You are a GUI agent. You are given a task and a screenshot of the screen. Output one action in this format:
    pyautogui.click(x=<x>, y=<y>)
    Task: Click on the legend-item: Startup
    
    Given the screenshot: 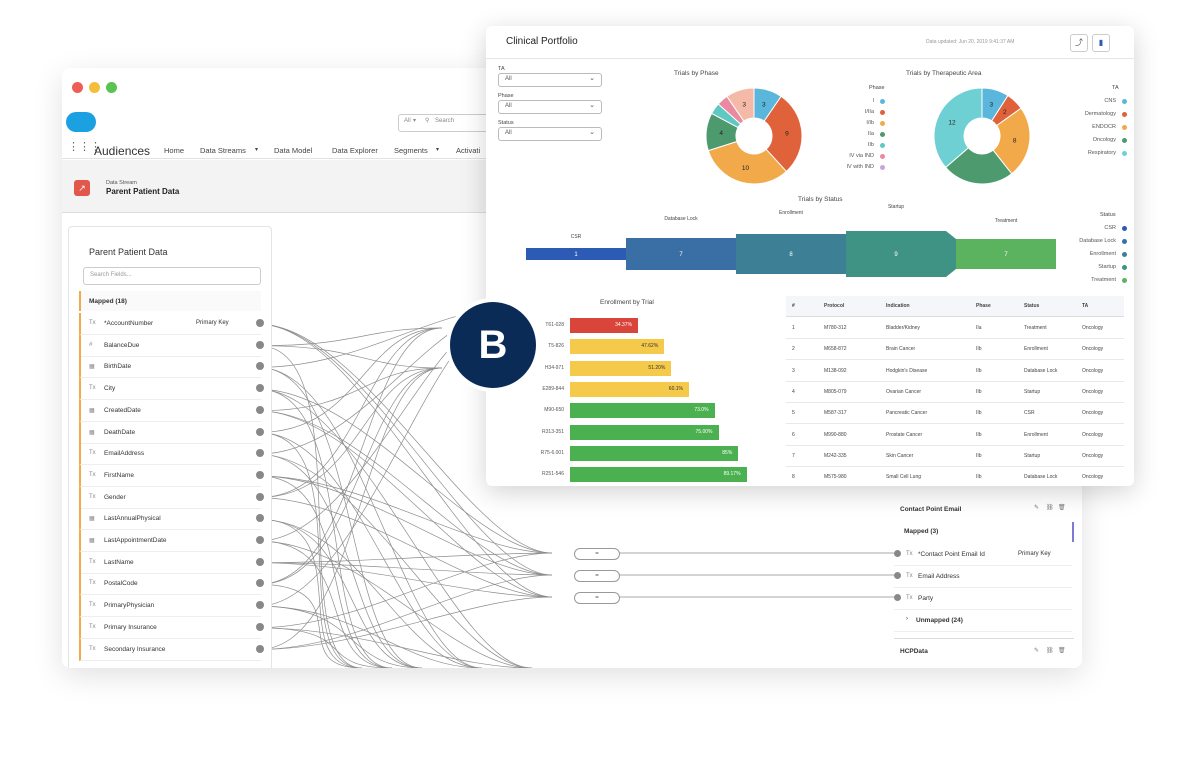 What is the action you would take?
    pyautogui.click(x=1075, y=267)
    